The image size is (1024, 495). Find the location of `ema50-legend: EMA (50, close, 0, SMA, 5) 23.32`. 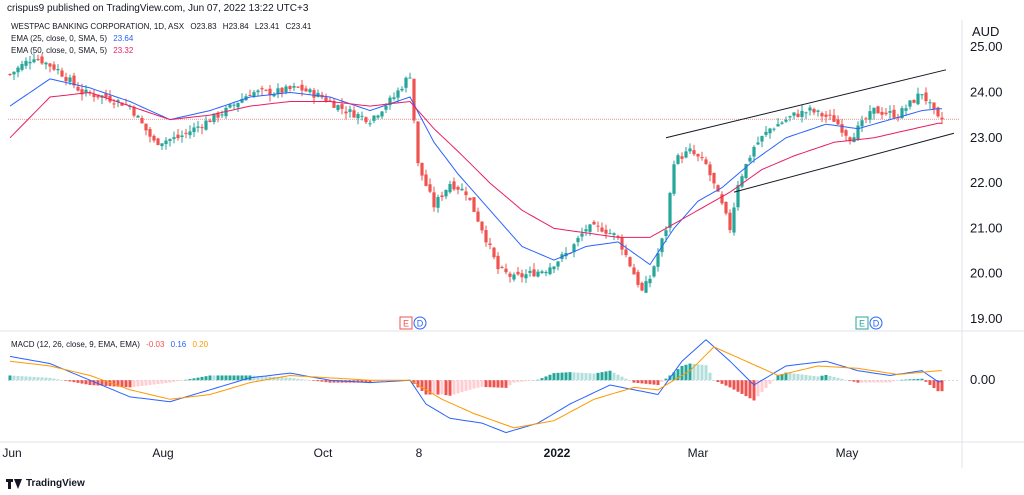

ema50-legend: EMA (50, close, 0, SMA, 5) 23.32 is located at coordinates (74, 50).